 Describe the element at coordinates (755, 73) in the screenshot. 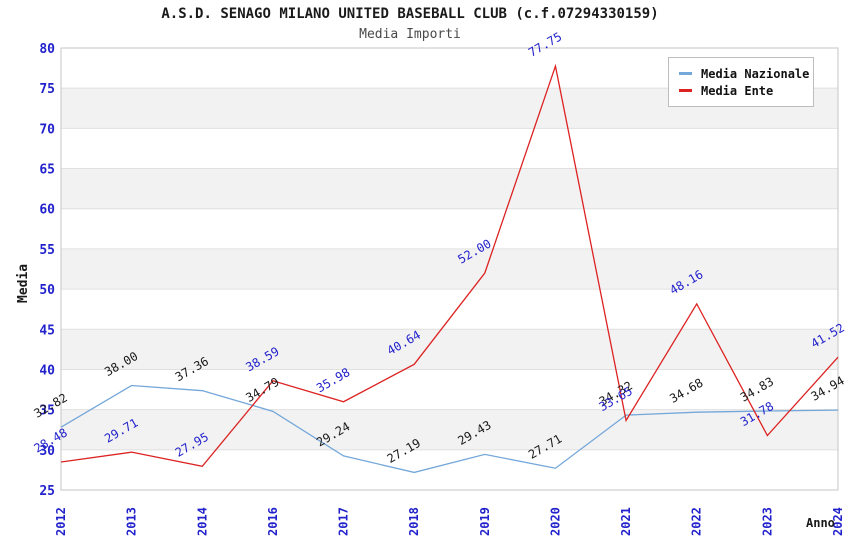

I see `legend-label-media-nazionale: Media Nazionale` at that location.